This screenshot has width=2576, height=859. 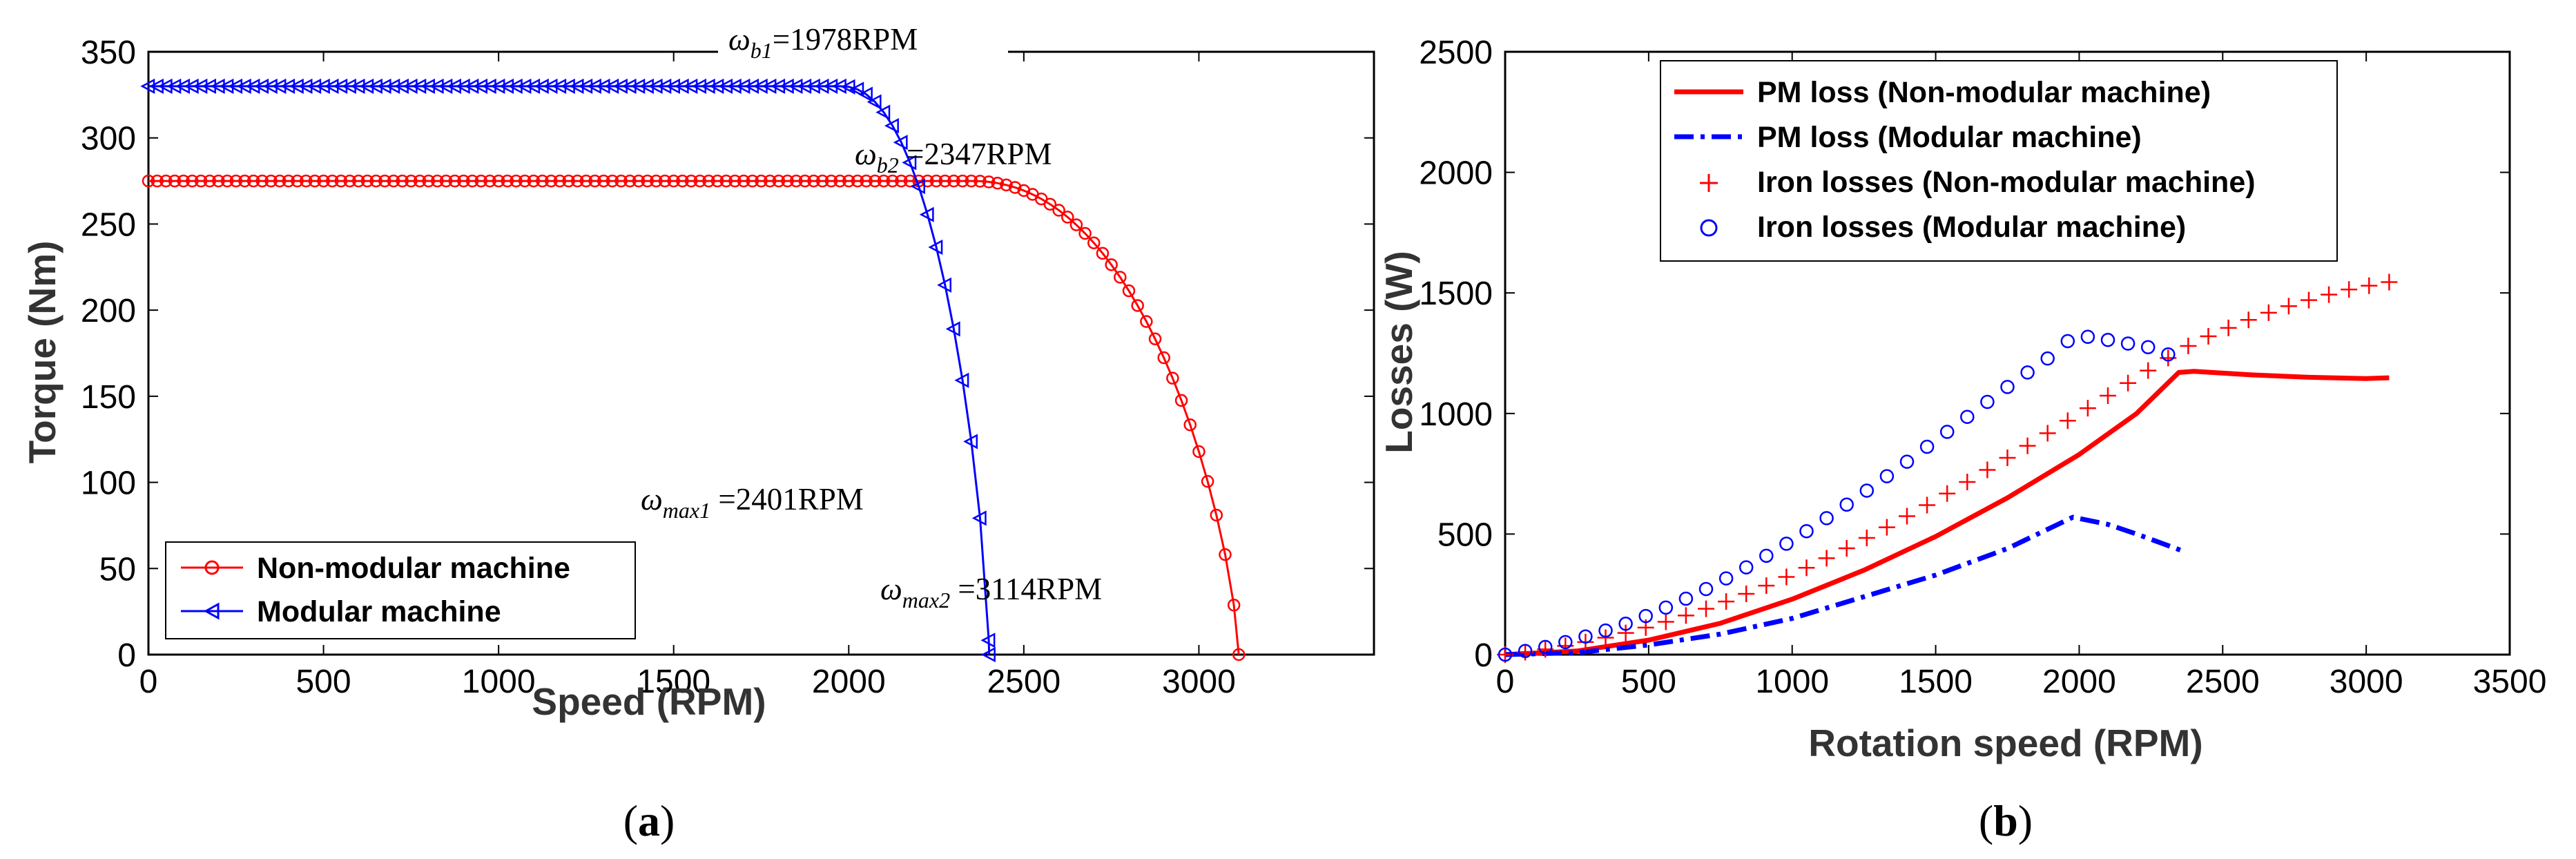 I want to click on annotation-wmax1-text: =2401RPM, so click(x=787, y=499).